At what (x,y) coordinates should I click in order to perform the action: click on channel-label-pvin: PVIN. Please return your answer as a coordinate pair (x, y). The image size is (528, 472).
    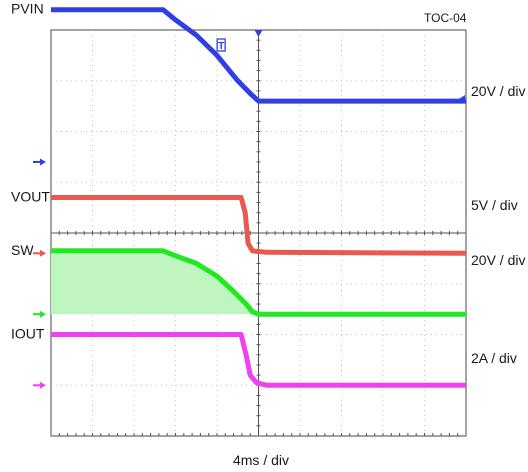
    Looking at the image, I should click on (27, 9).